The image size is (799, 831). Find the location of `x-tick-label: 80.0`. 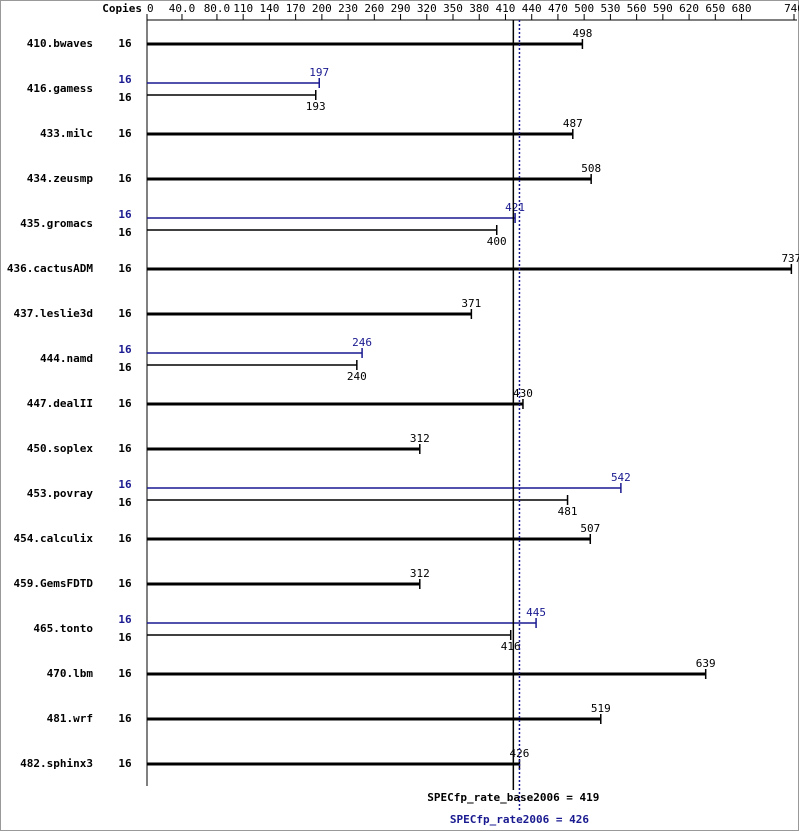

x-tick-label: 80.0 is located at coordinates (217, 8).